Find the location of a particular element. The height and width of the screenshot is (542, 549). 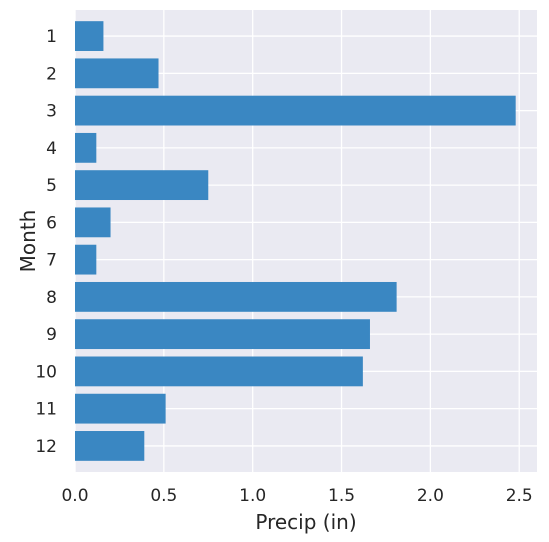

y-tick-label: 3 is located at coordinates (51, 112).